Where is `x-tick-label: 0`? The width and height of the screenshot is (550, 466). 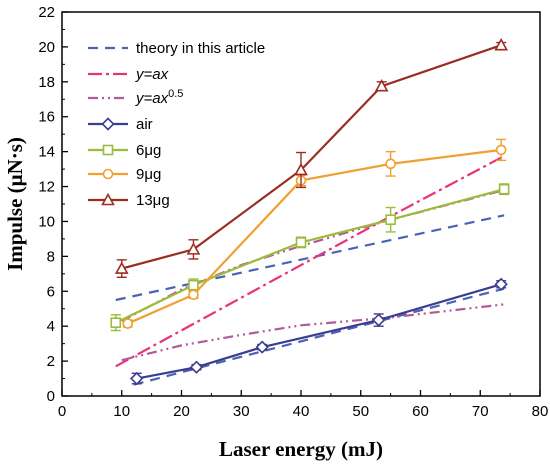 x-tick-label: 0 is located at coordinates (62, 411).